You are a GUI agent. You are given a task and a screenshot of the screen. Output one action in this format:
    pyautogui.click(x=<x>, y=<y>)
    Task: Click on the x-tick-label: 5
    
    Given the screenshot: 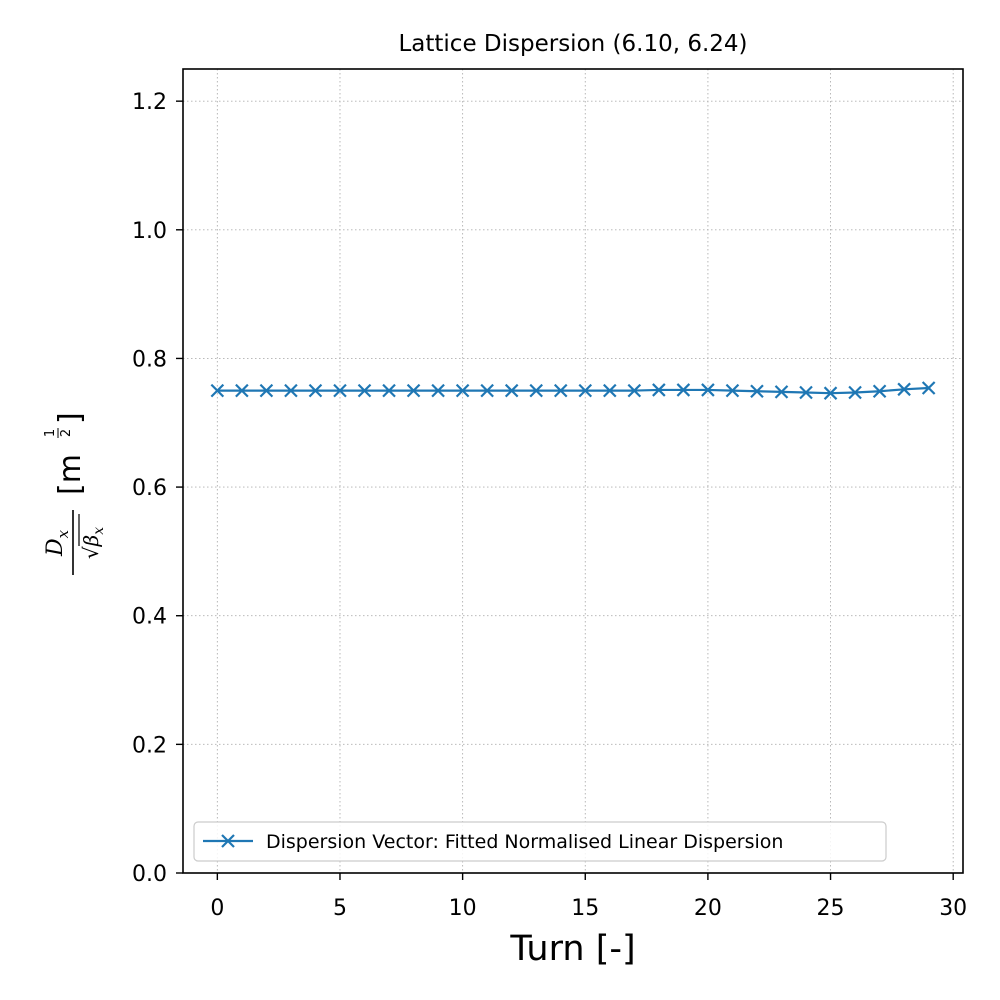 What is the action you would take?
    pyautogui.click(x=340, y=908)
    